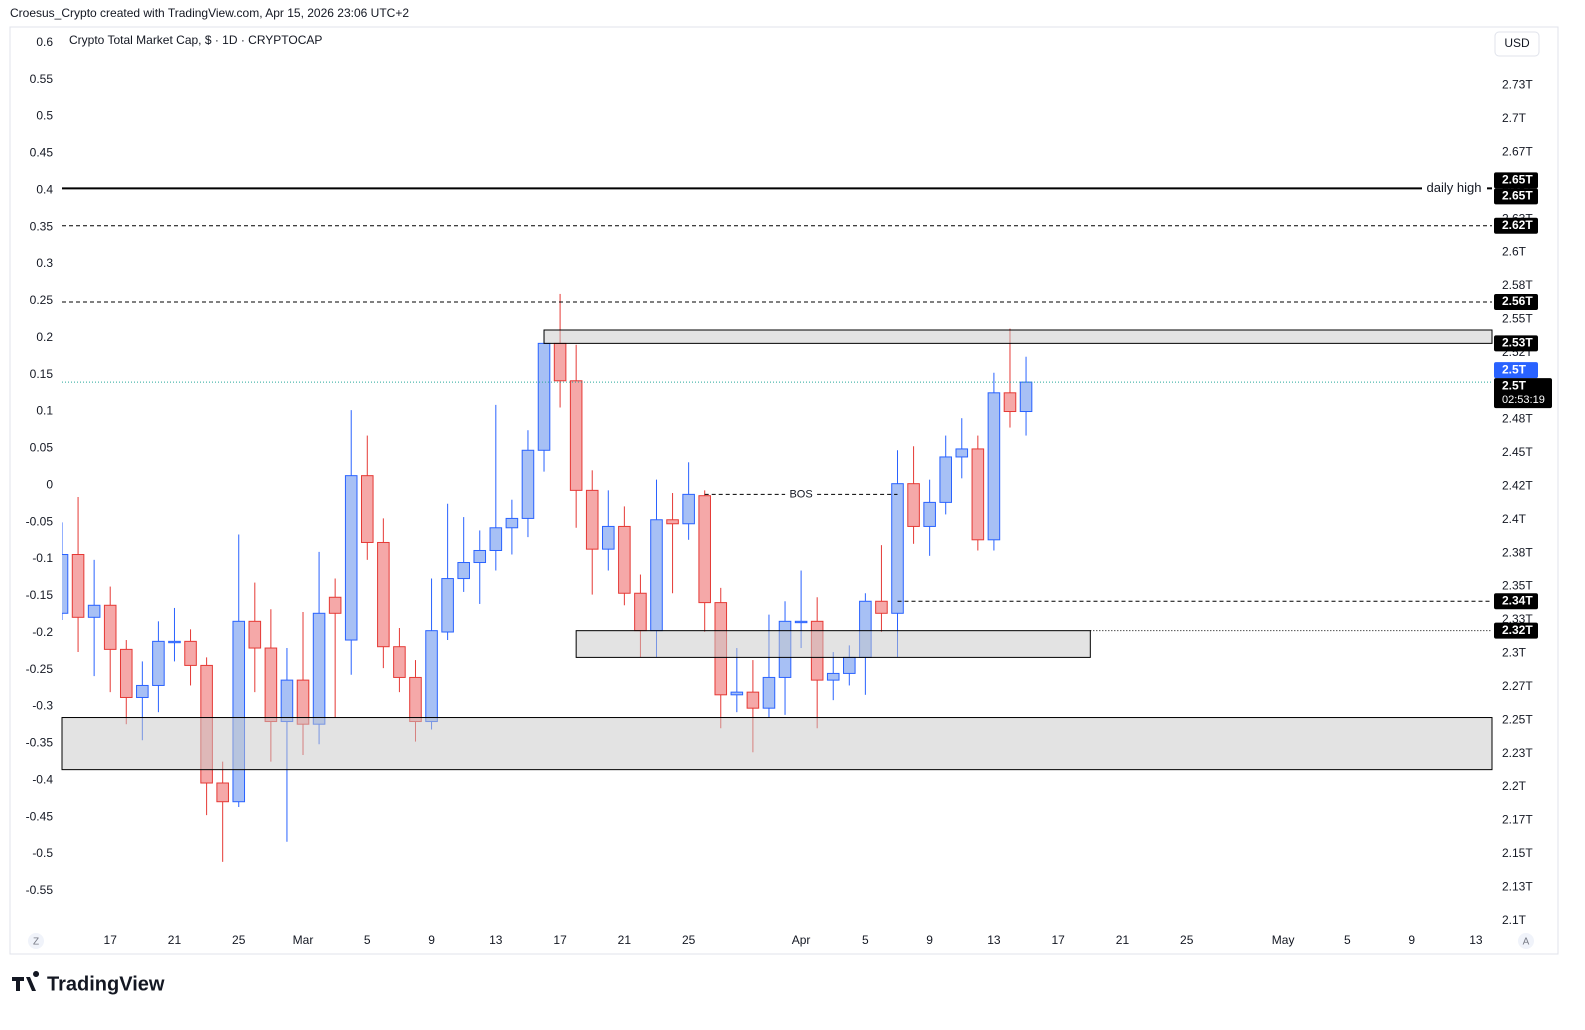 The height and width of the screenshot is (1030, 1585). What do you see at coordinates (44, 337) in the screenshot?
I see `y-tick-label: 0.2` at bounding box center [44, 337].